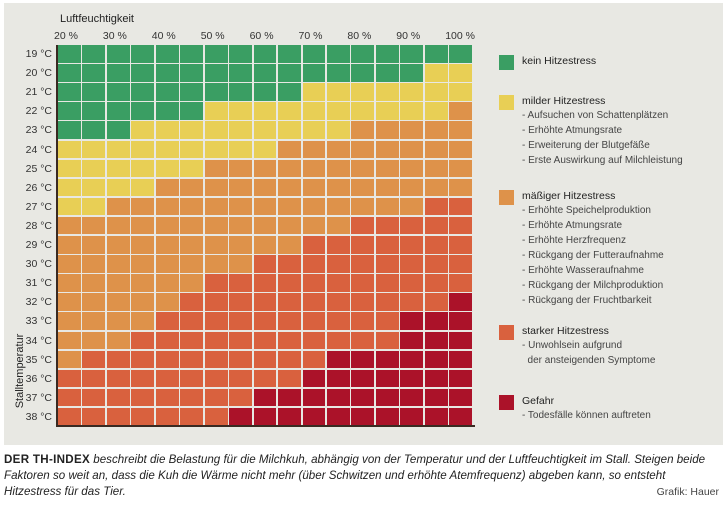 This screenshot has width=727, height=510. I want to click on legend-swatch, so click(506, 102).